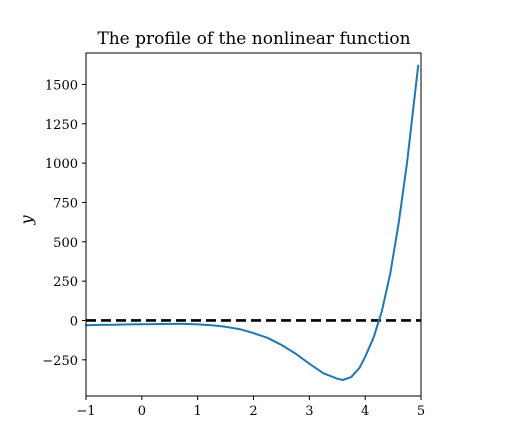 This screenshot has height=422, width=521. What do you see at coordinates (74, 321) in the screenshot?
I see `y-tick-label: 0` at bounding box center [74, 321].